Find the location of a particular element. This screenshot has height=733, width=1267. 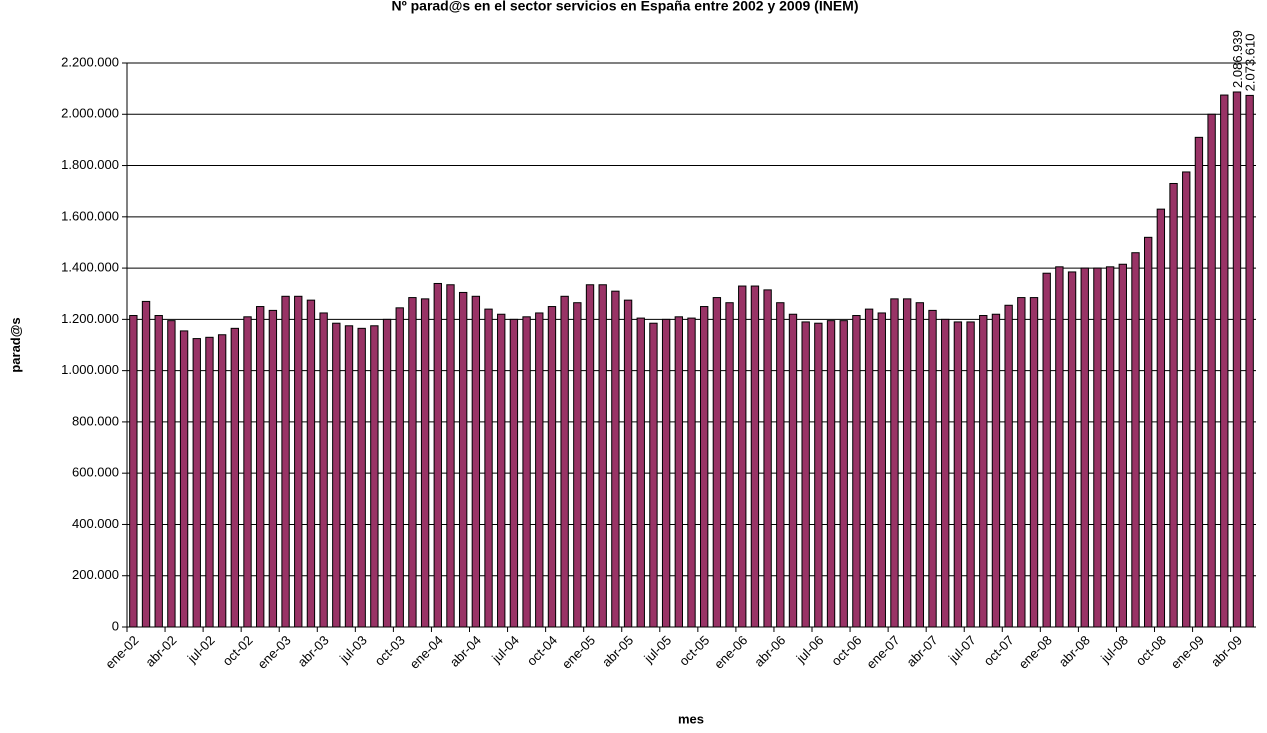

x-tick-label: jul-08 is located at coordinates (1114, 650).